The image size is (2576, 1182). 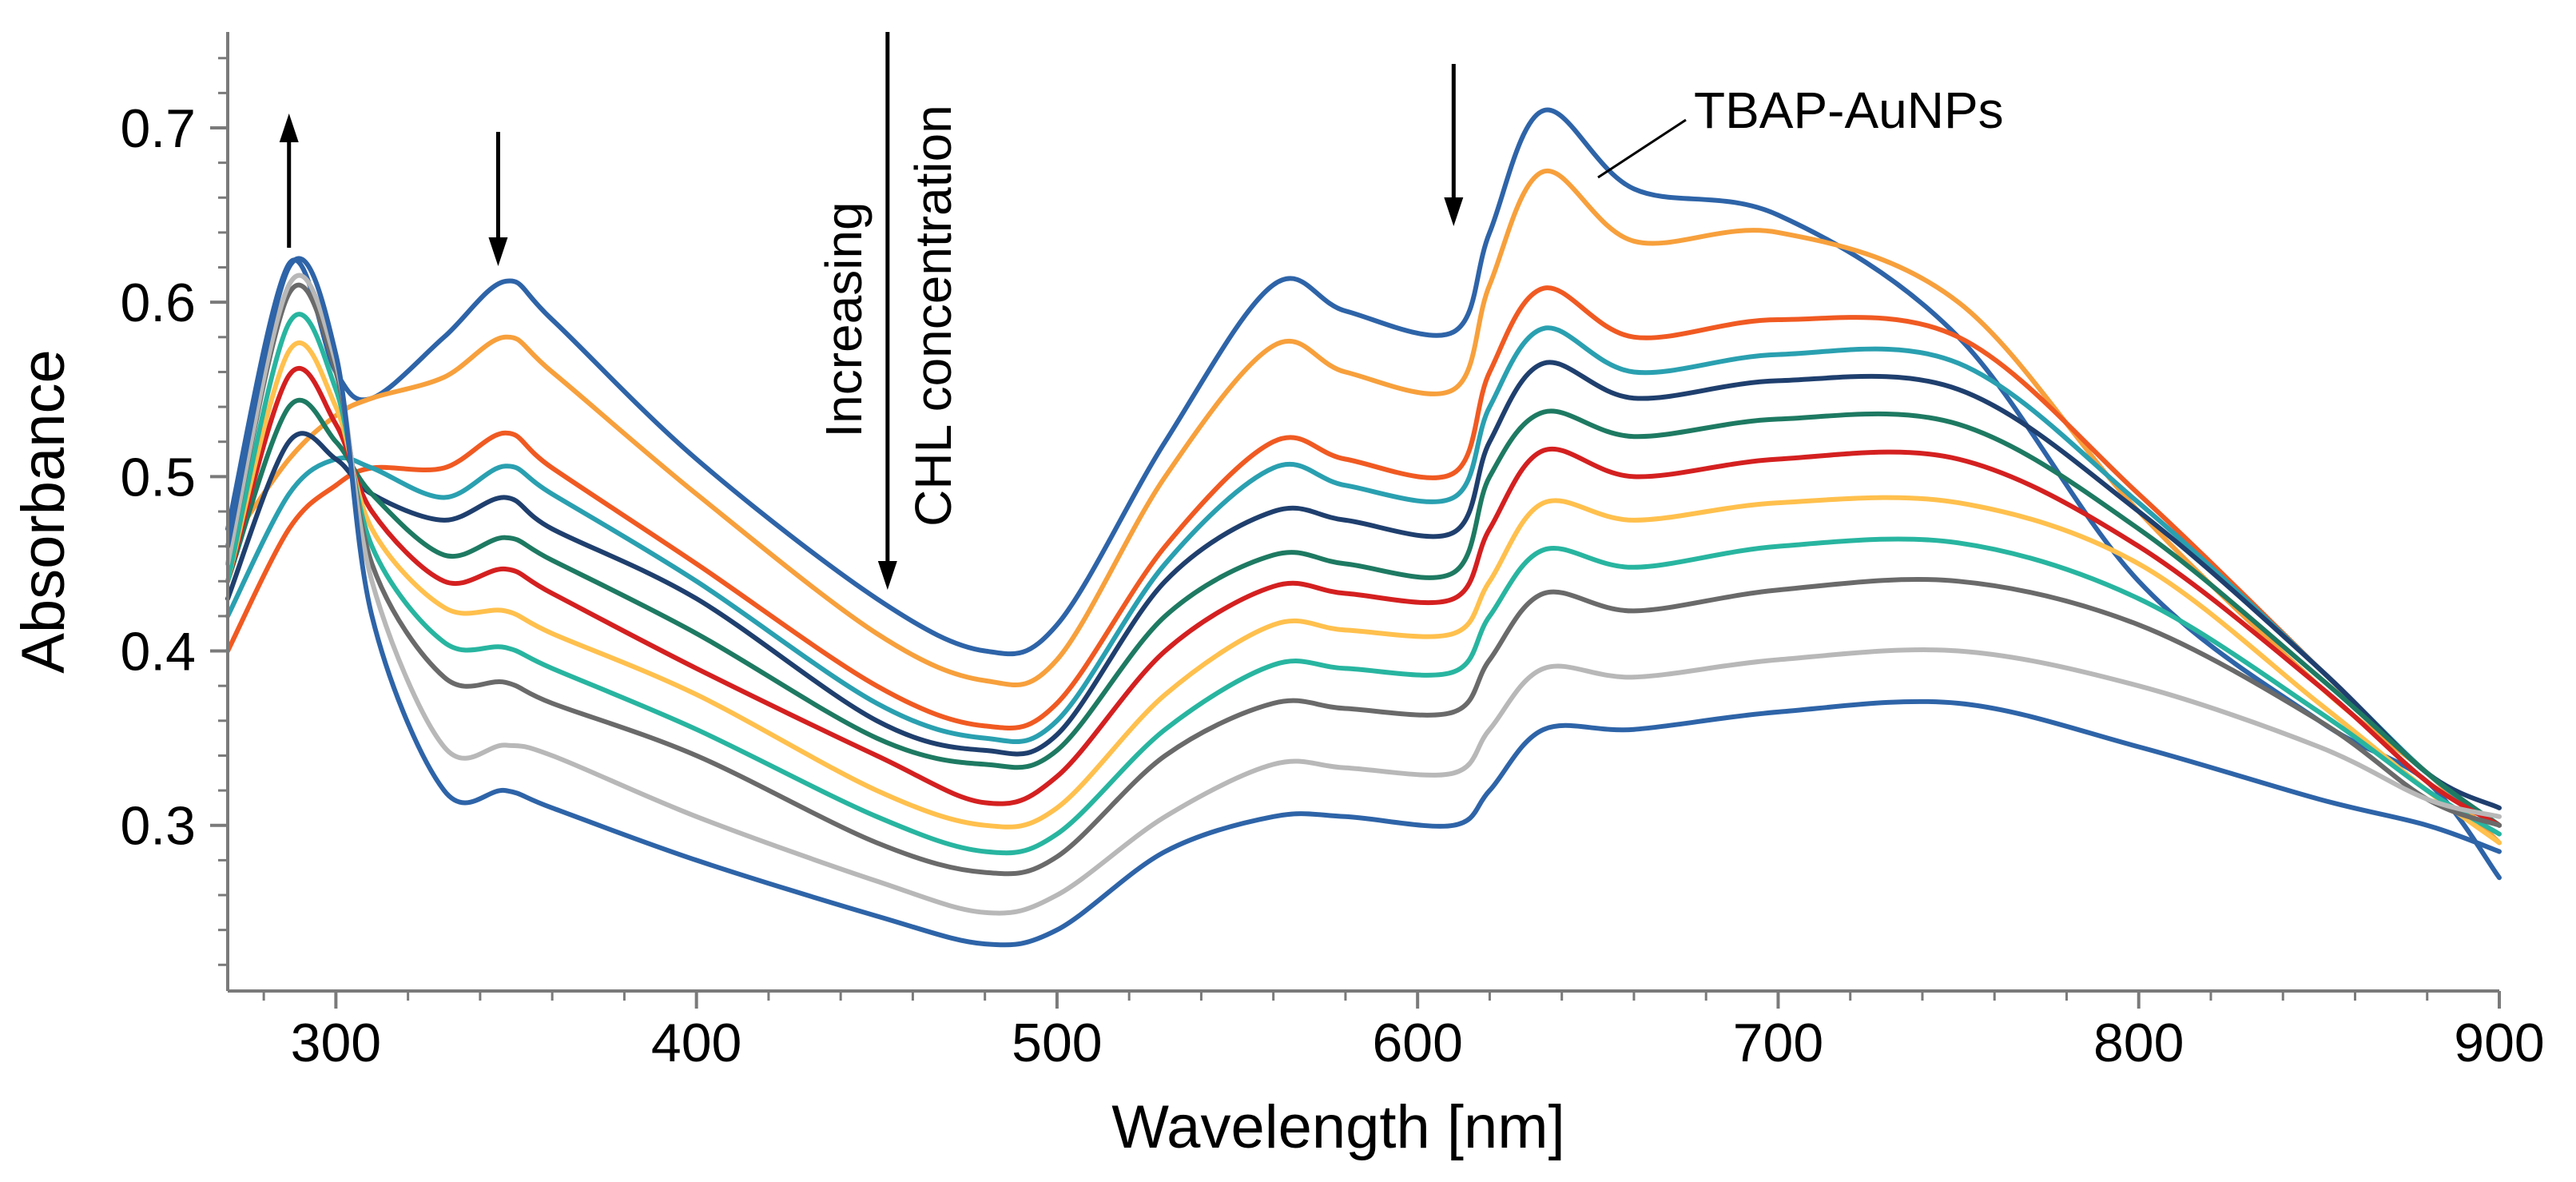 I want to click on y-tick-label: 0.6, so click(x=158, y=303).